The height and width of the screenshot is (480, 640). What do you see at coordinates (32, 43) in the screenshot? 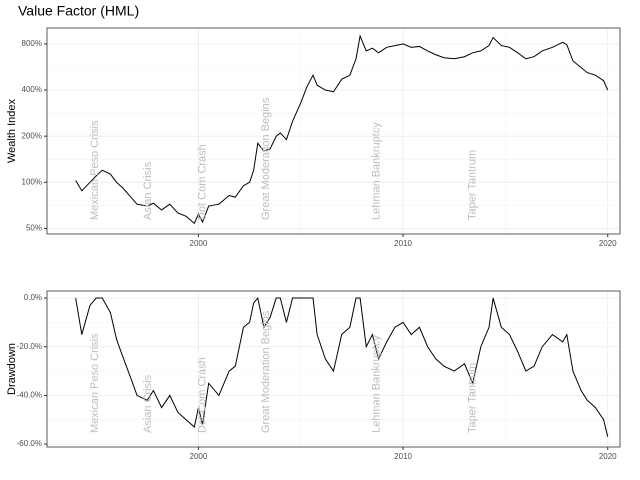
I see `y-tick-label: 800%` at bounding box center [32, 43].